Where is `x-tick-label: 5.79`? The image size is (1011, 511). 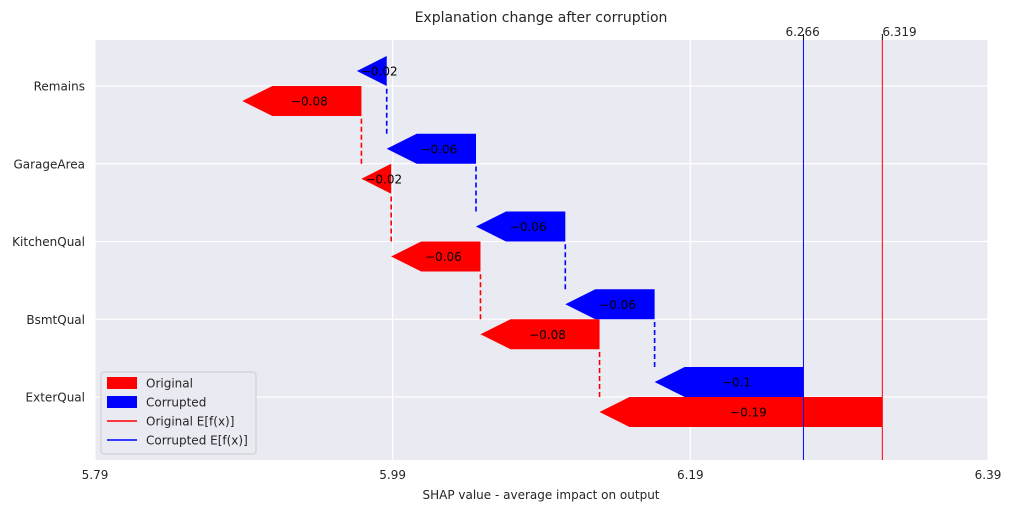 x-tick-label: 5.79 is located at coordinates (95, 475).